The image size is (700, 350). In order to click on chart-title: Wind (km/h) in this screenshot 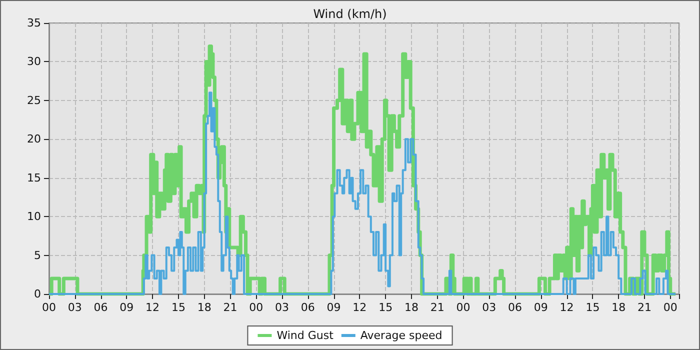, I will do `click(350, 14)`.